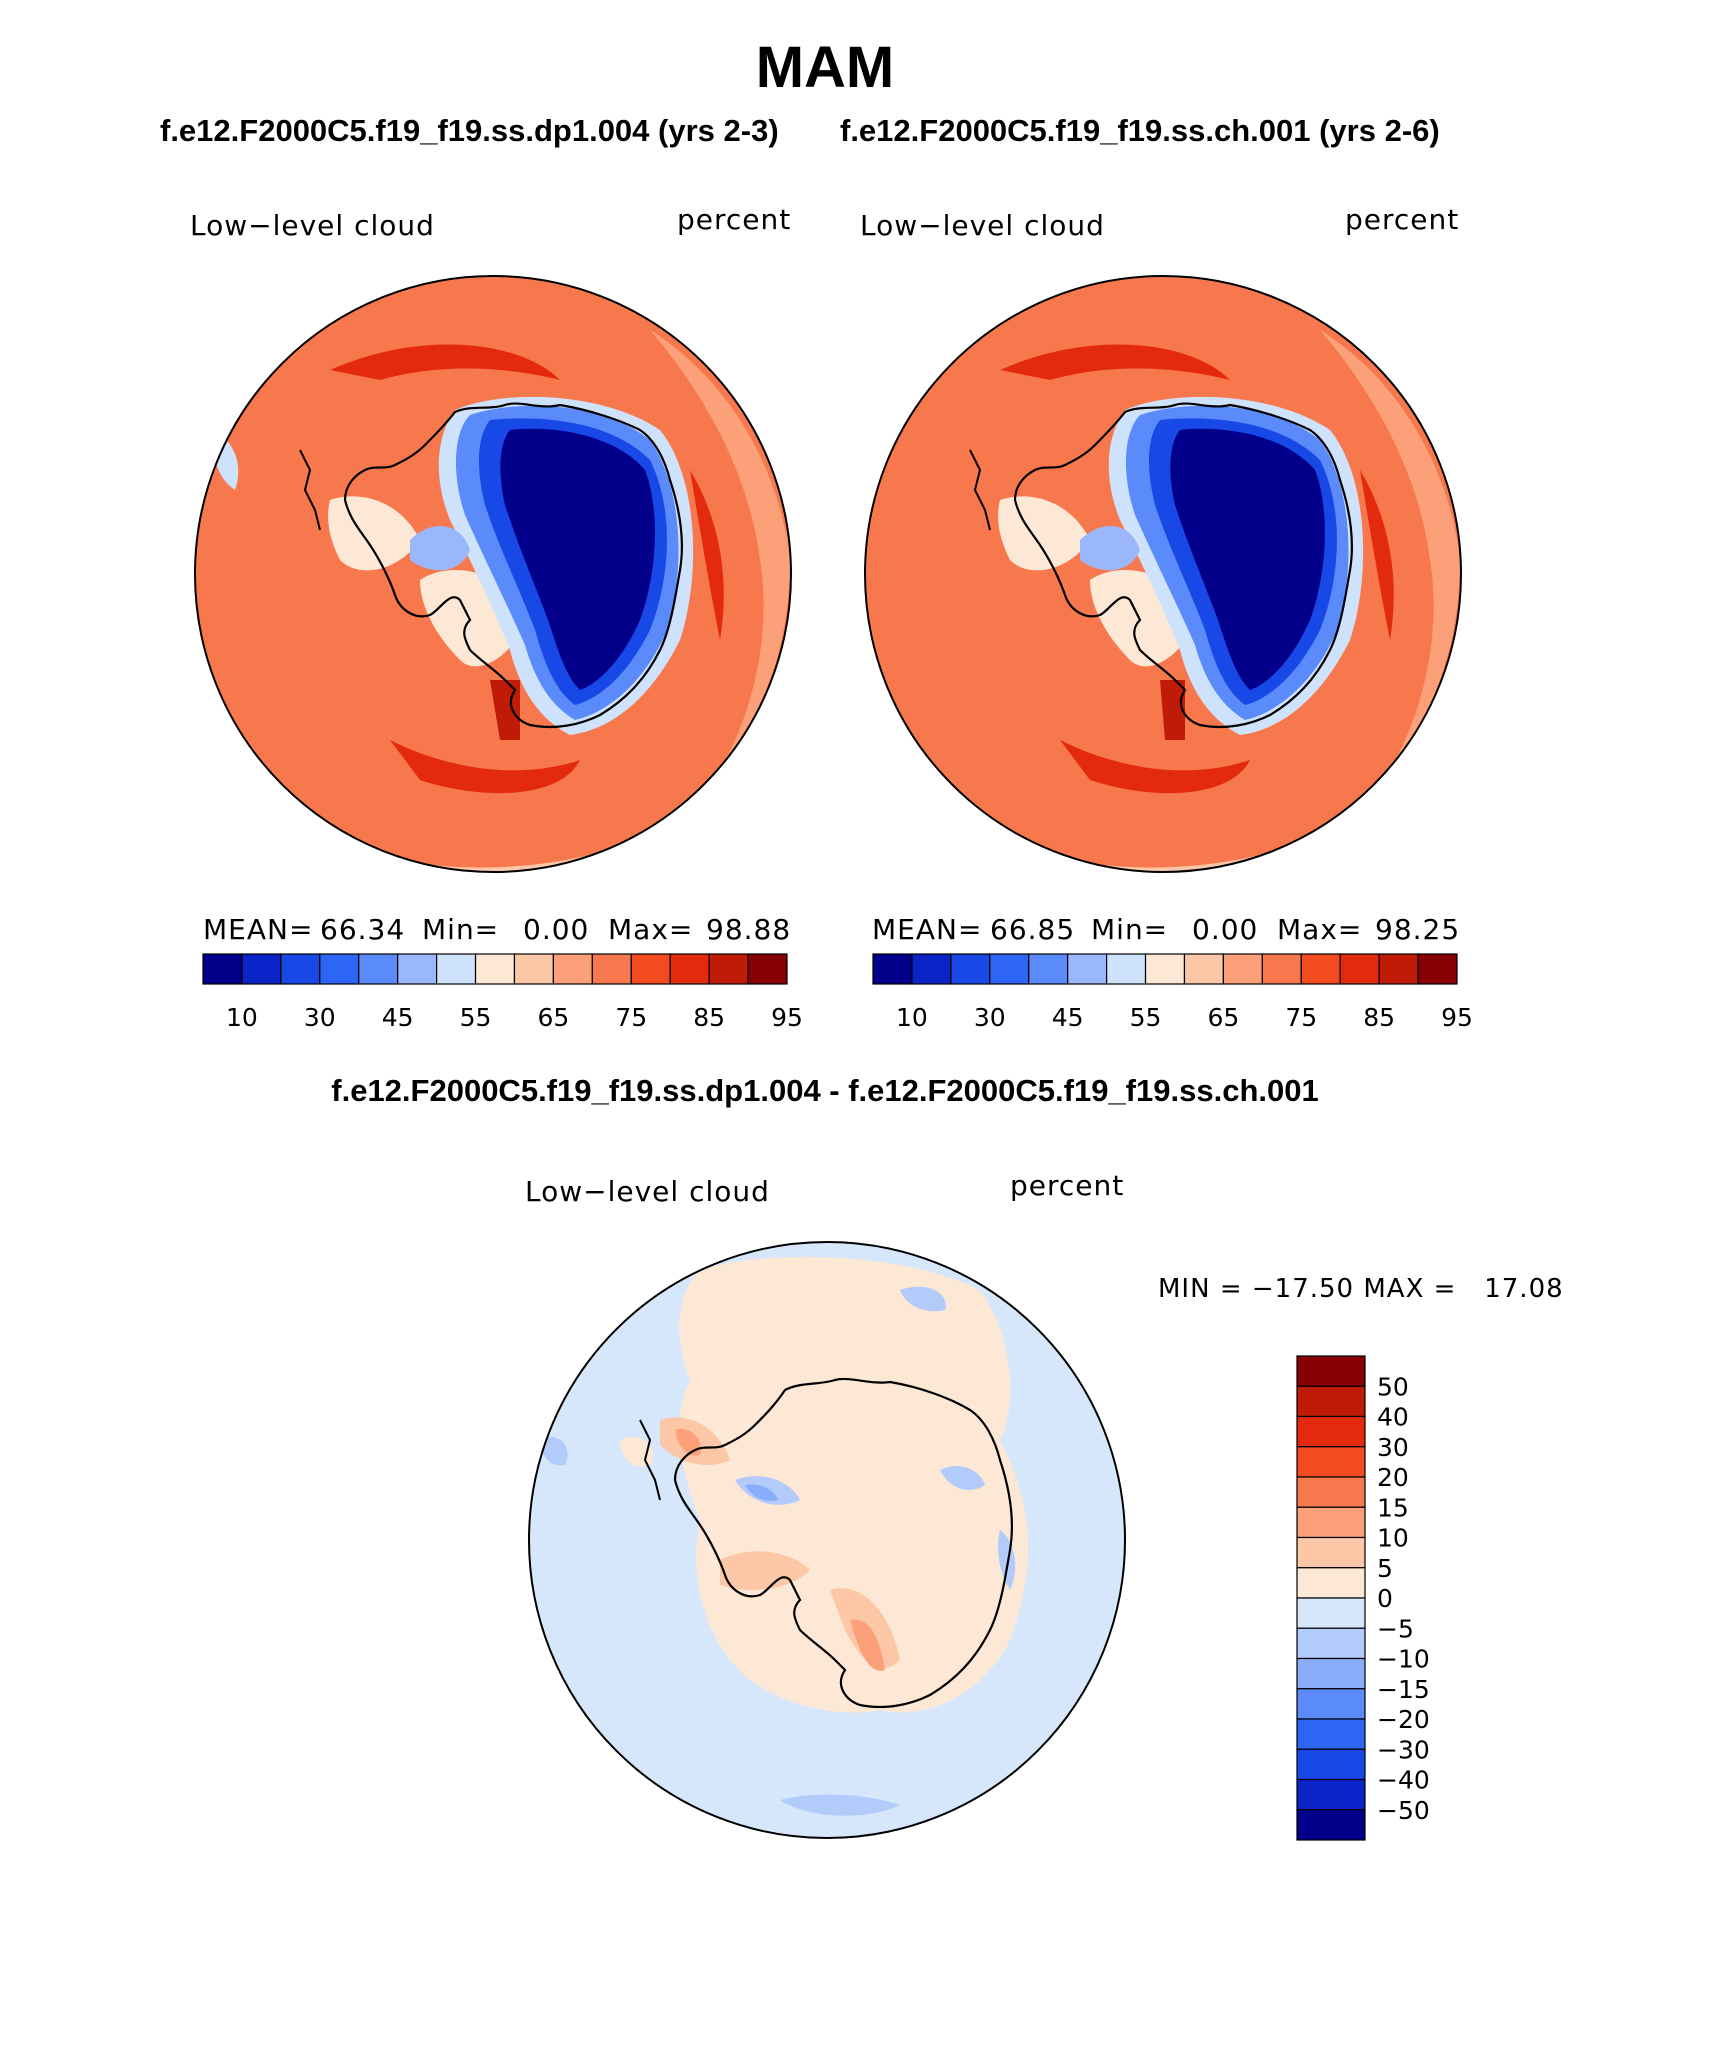 Image resolution: width=1710 pixels, height=2061 pixels. What do you see at coordinates (1403, 1659) in the screenshot?
I see `panel-c-colorbar-label: −10` at bounding box center [1403, 1659].